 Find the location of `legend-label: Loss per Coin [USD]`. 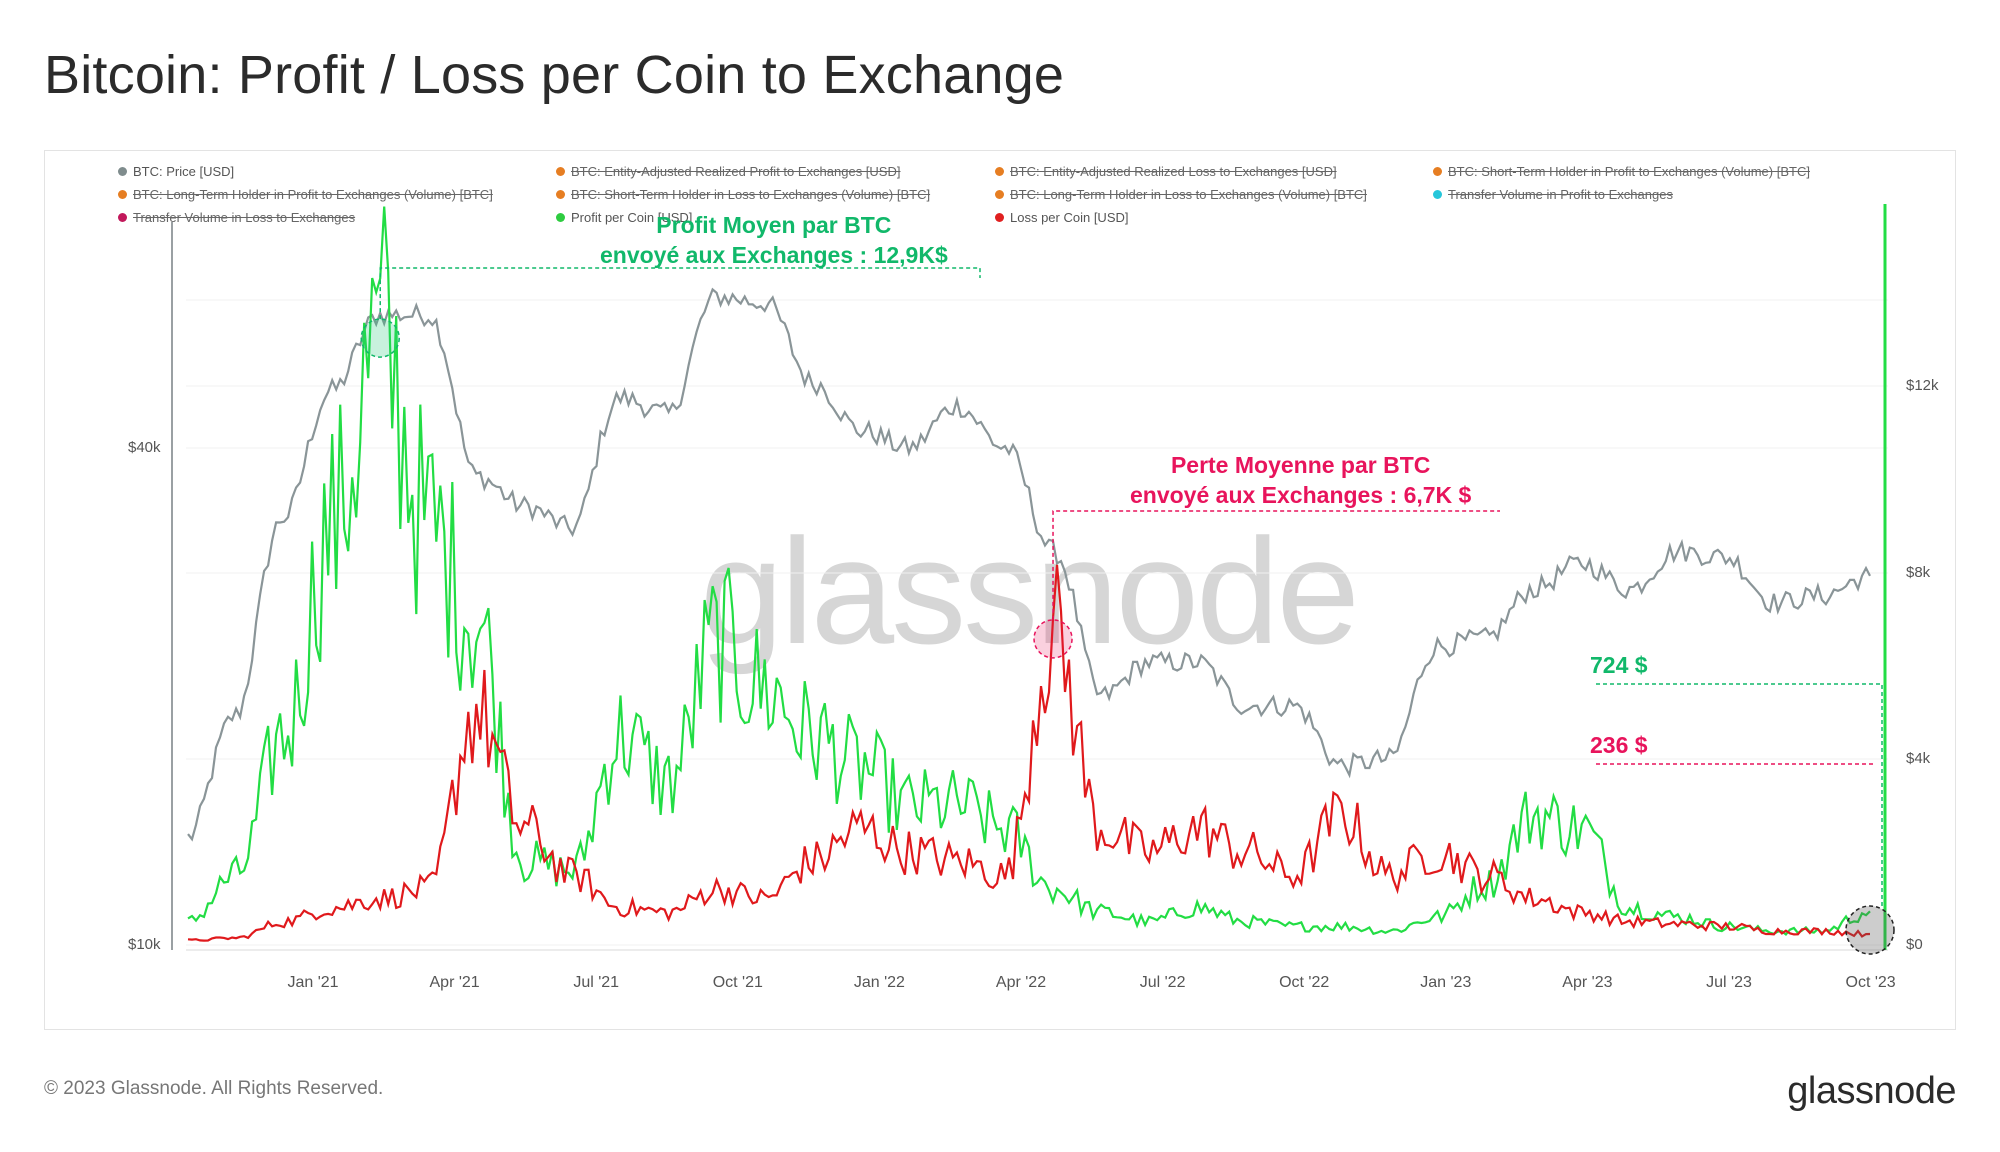

legend-label: Loss per Coin [USD] is located at coordinates (1069, 217).